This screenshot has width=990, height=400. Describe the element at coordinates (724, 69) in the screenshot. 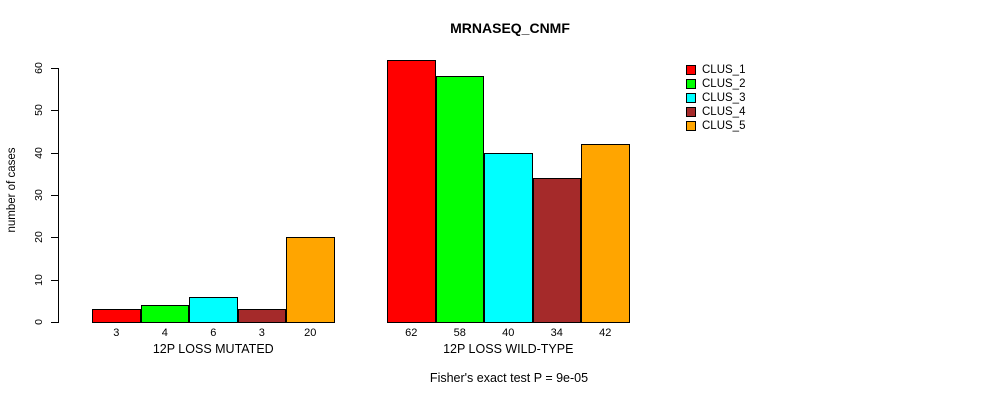

I see `legend-label: CLUS_1` at that location.